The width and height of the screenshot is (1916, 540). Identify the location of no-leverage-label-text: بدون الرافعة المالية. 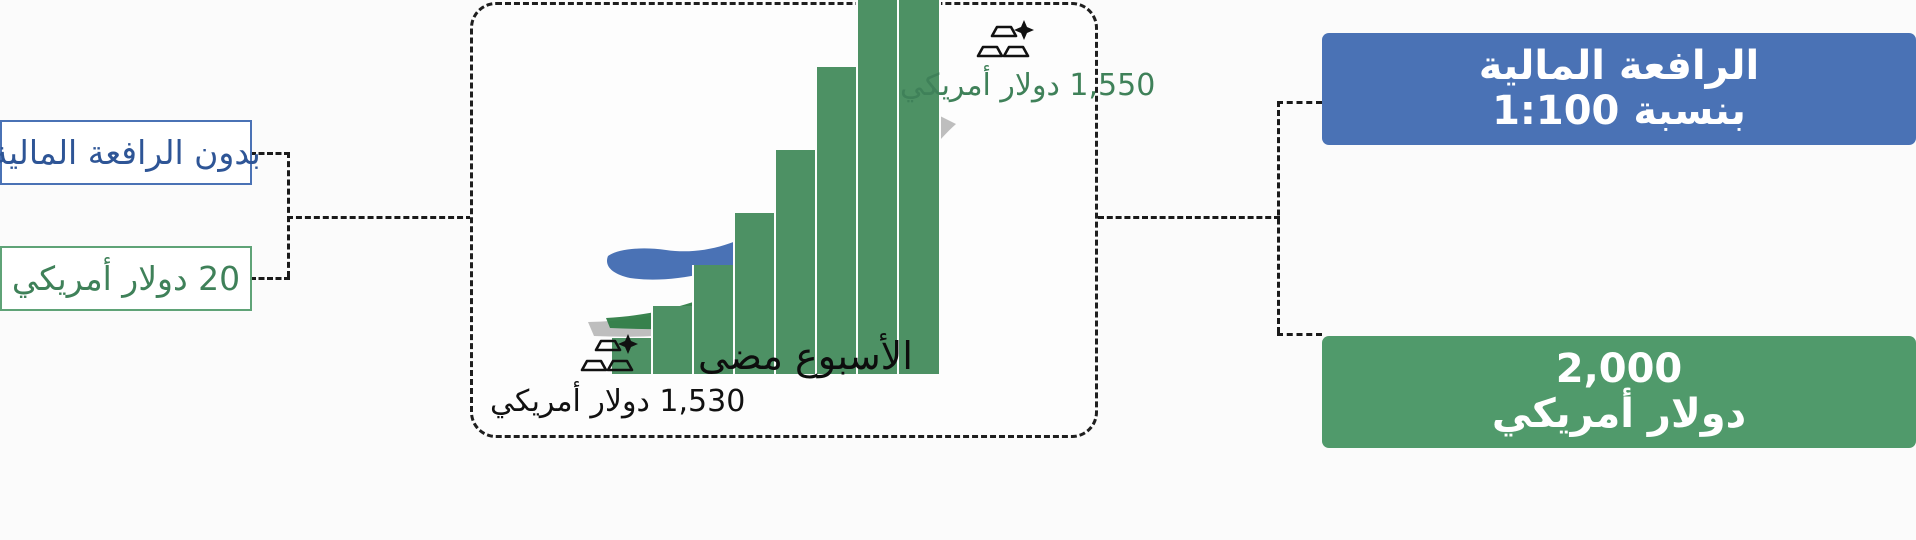
(130, 152).